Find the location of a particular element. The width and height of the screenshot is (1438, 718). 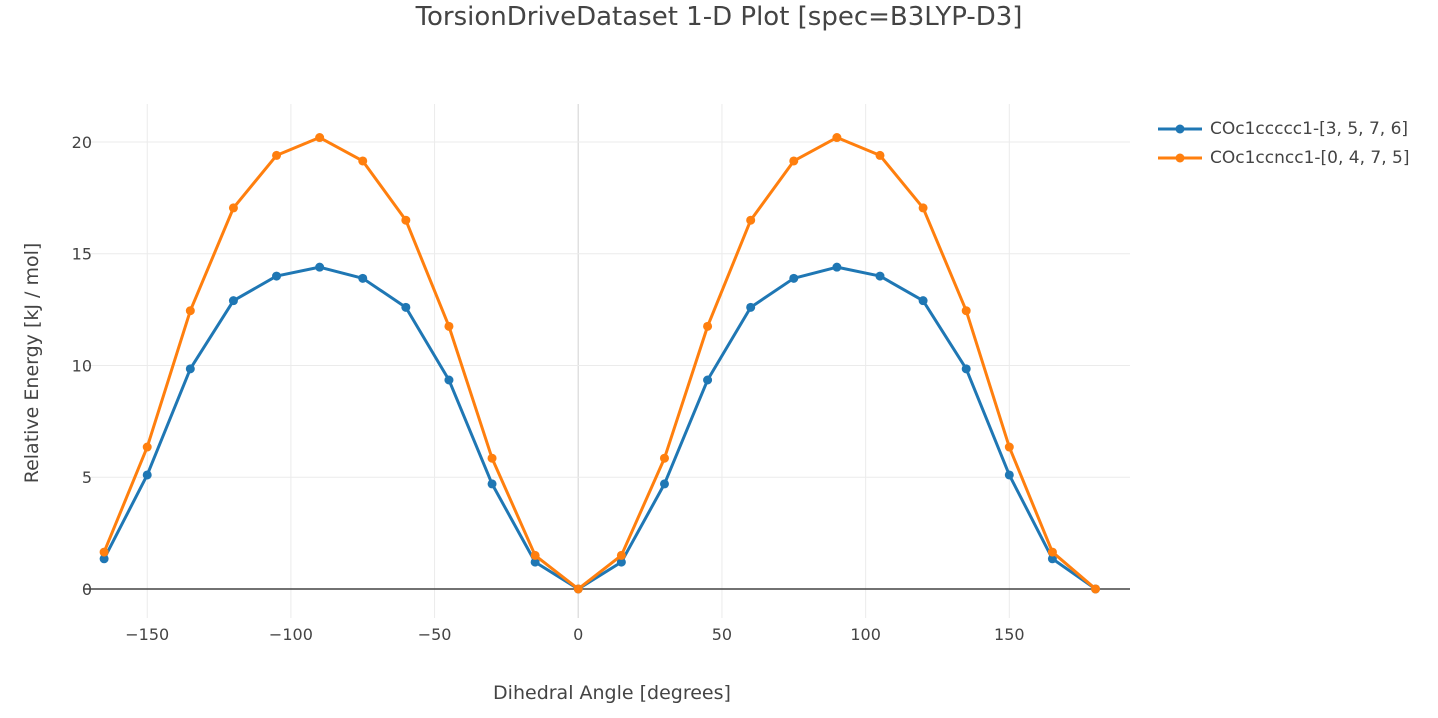

legend-item: COc1ccccc1-[3, 5, 7, 6] is located at coordinates (1283, 128).